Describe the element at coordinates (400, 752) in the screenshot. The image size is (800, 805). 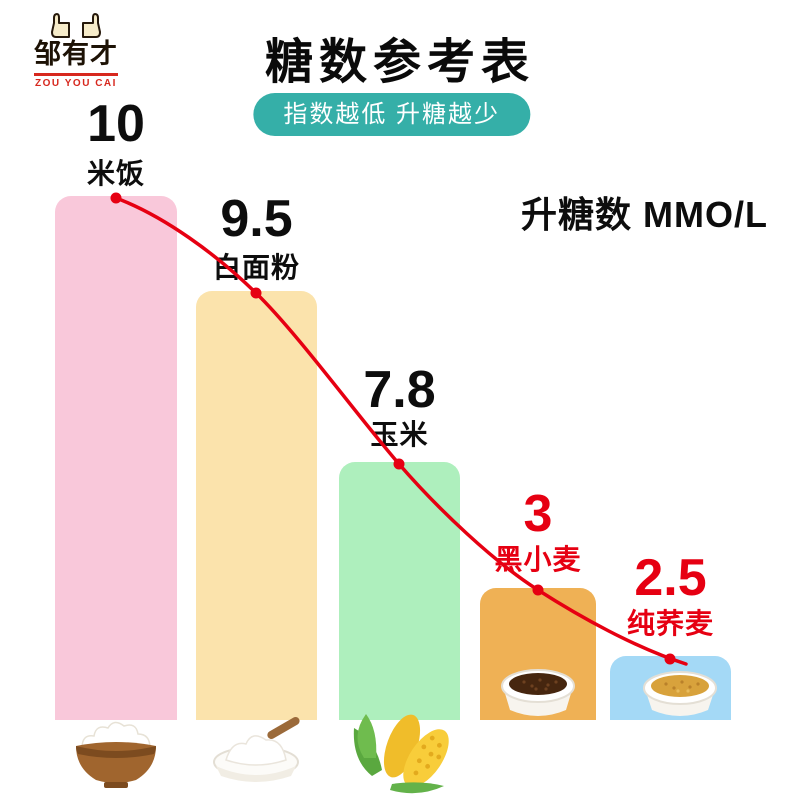
I see `corn-image` at that location.